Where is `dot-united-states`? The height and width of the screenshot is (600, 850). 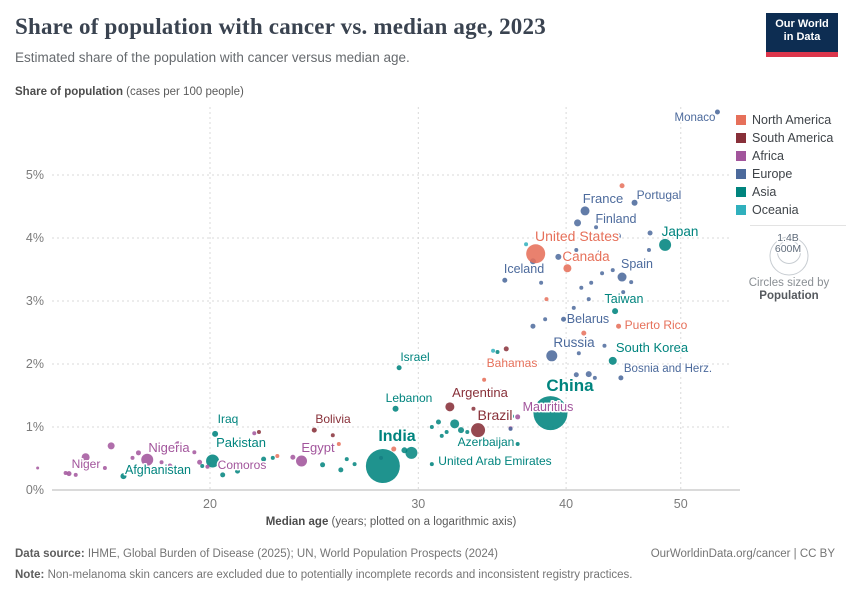
dot-united-states is located at coordinates (536, 254).